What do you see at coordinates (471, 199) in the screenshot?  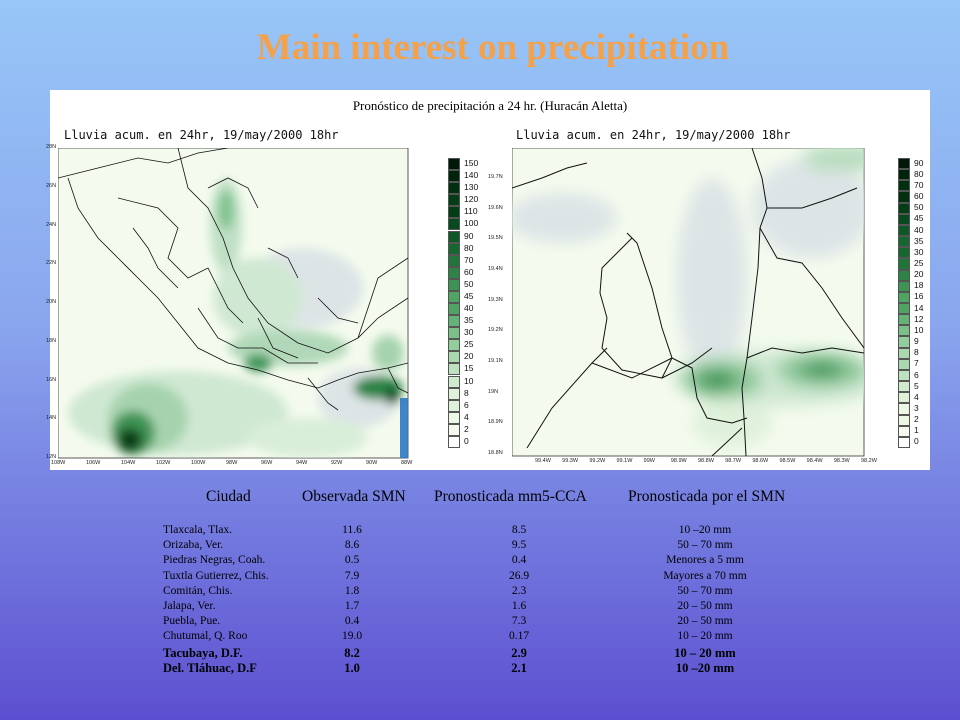 I see `colorbar-label: 120` at bounding box center [471, 199].